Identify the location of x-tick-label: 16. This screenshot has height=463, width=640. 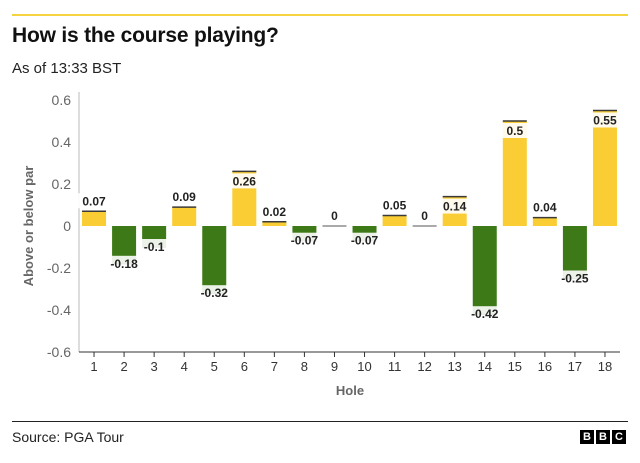
(545, 366).